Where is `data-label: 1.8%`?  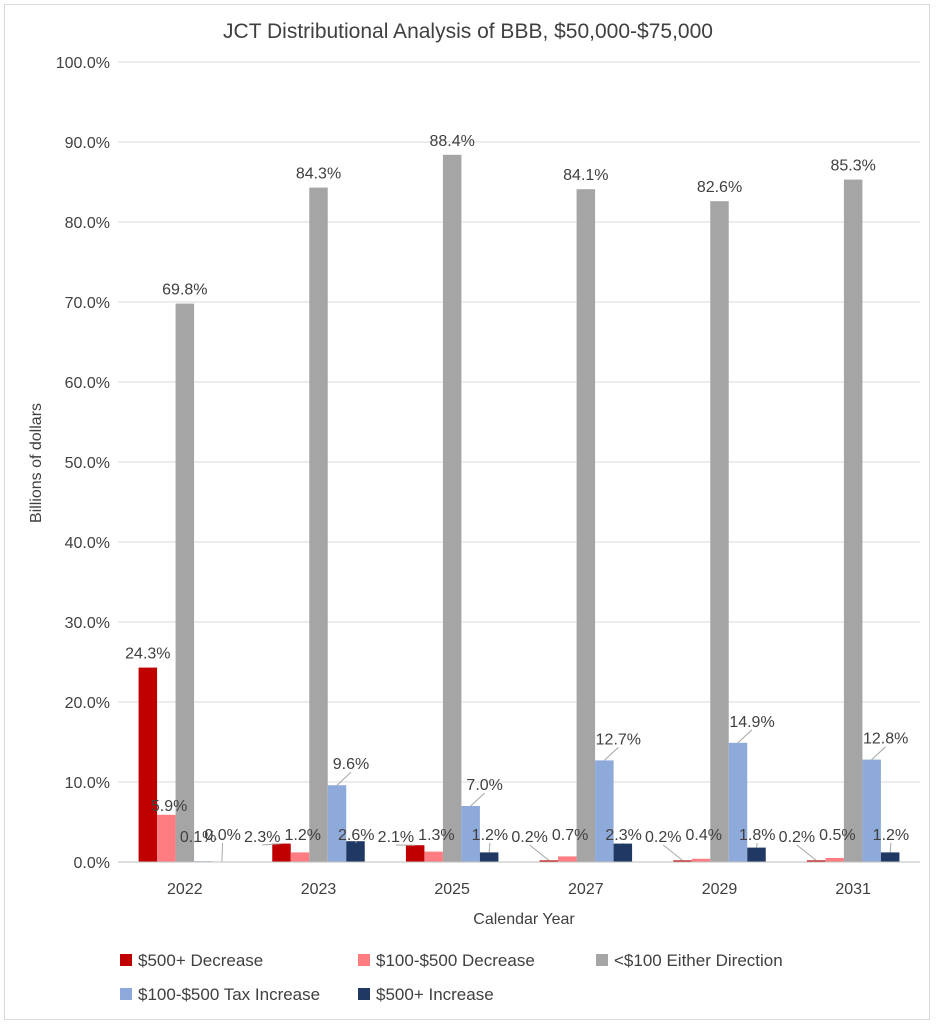
data-label: 1.8% is located at coordinates (757, 835).